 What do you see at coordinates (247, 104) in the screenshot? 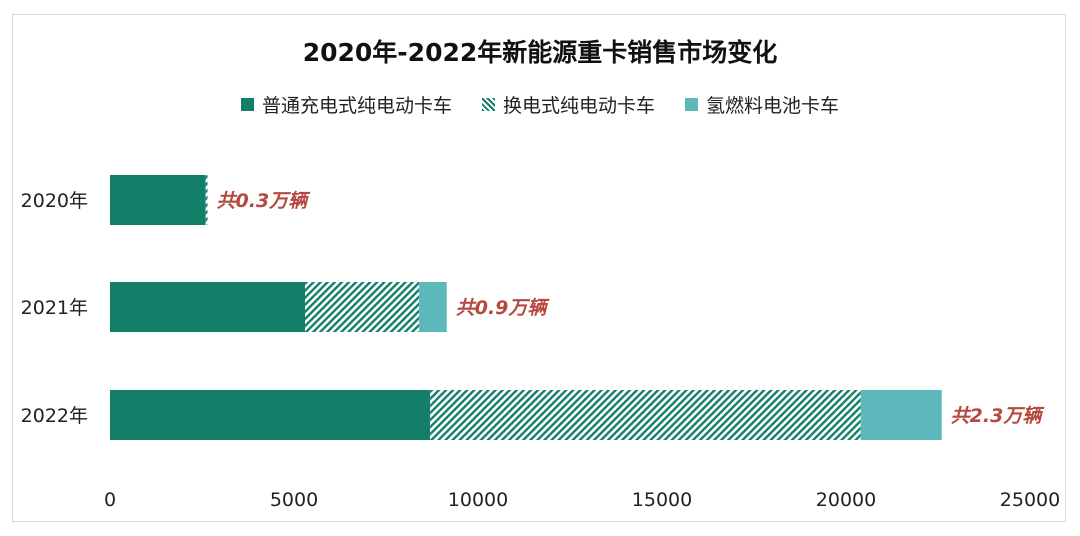
I see `legend-swatch-charging` at bounding box center [247, 104].